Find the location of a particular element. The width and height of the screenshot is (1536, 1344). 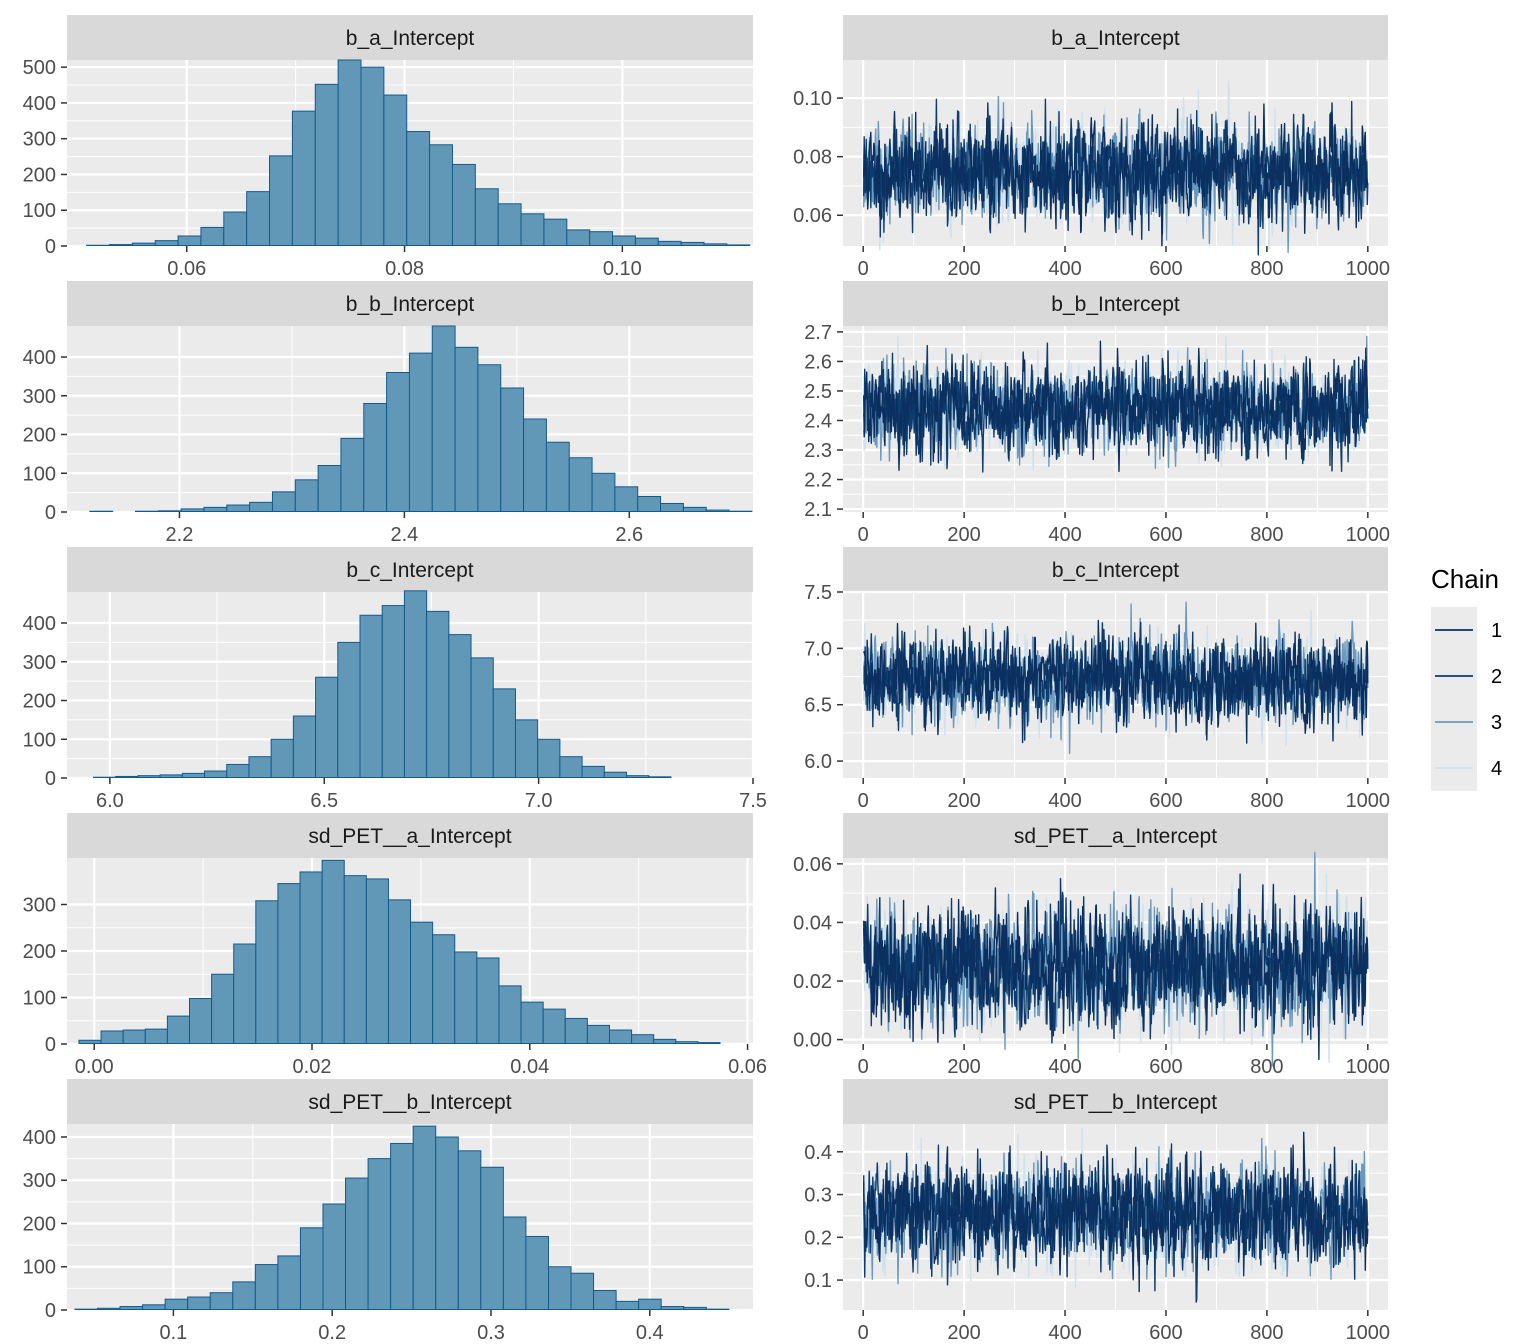

x-tick-label: 600 is located at coordinates (1165, 801).